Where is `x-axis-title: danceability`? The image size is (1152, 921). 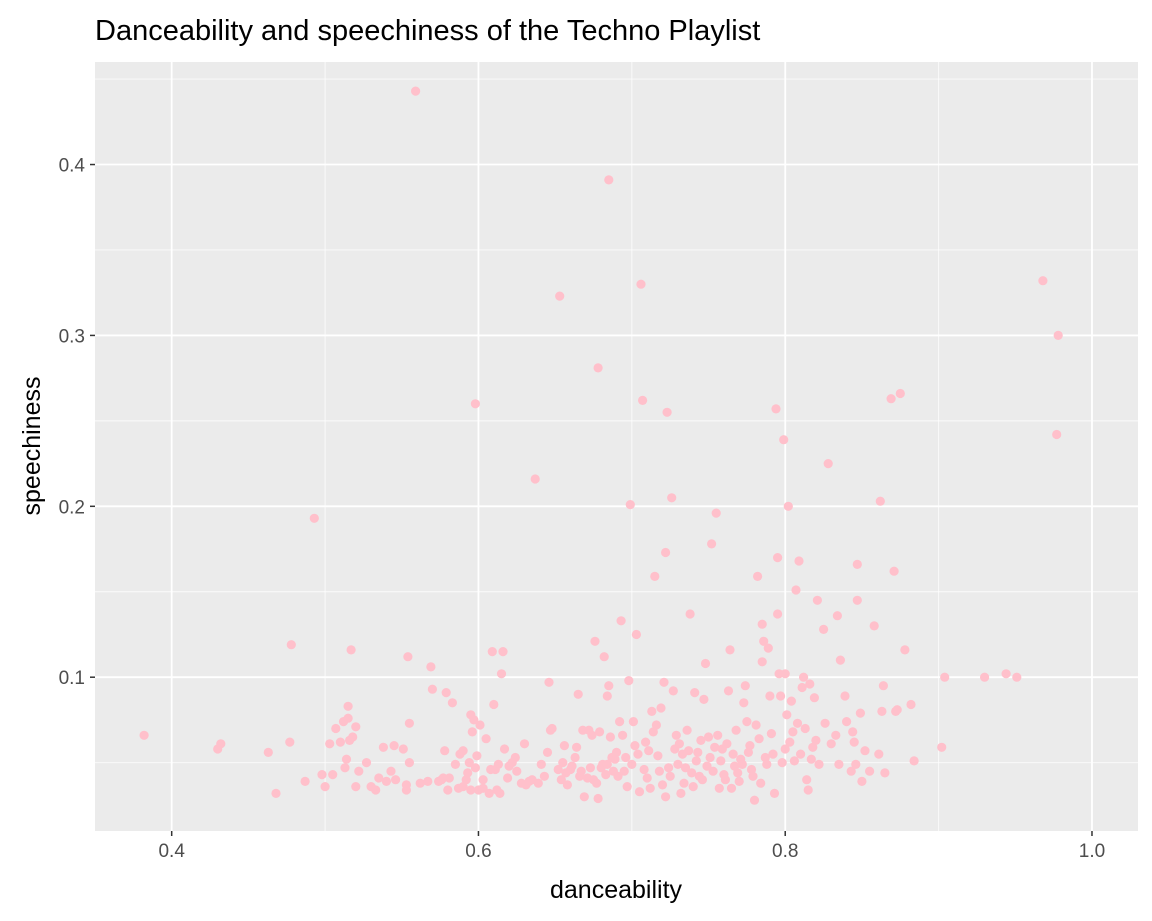
x-axis-title: danceability is located at coordinates (616, 890).